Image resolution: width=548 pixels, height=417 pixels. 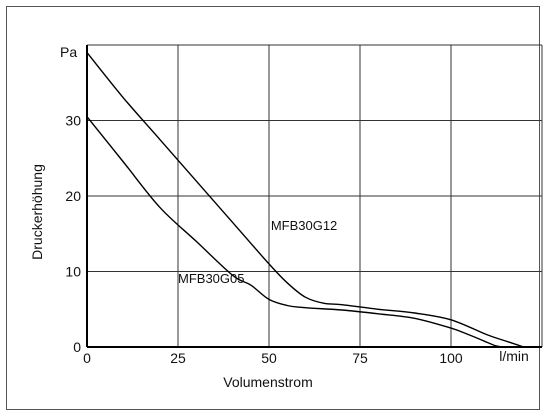 I want to click on y-tick-label: 20, so click(x=73, y=196).